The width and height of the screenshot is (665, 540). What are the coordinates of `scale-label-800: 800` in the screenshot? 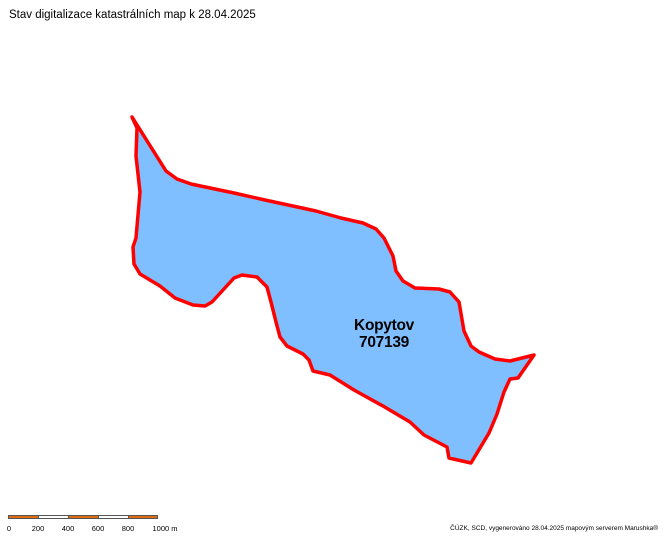 It's located at (128, 528).